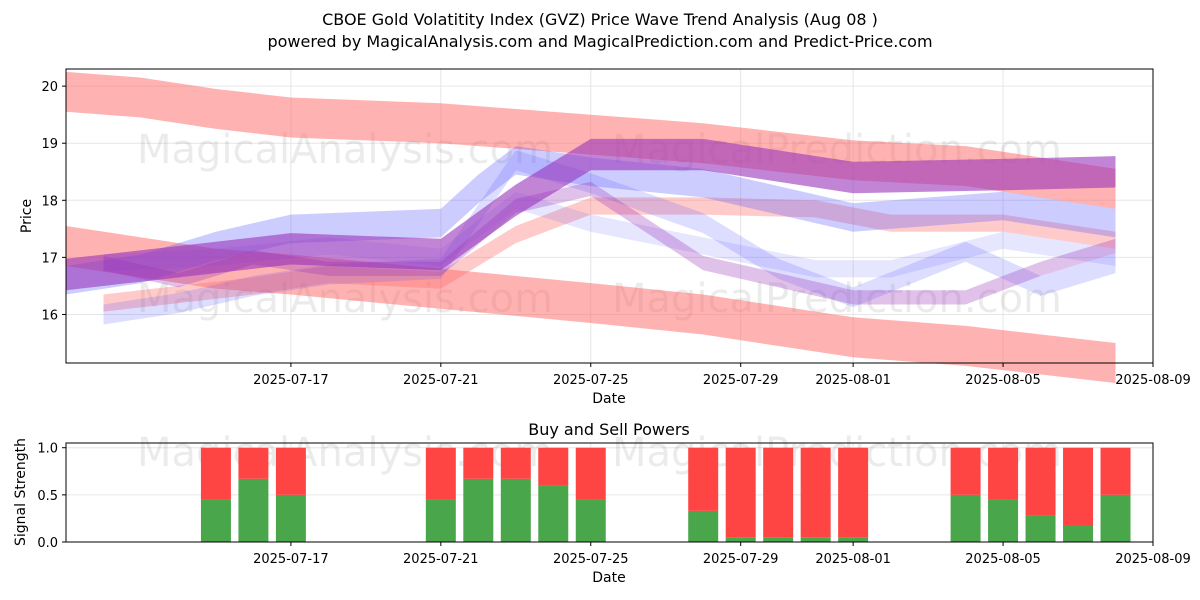 The height and width of the screenshot is (600, 1200). Describe the element at coordinates (49, 315) in the screenshot. I see `price-y-tick-label: 16` at that location.